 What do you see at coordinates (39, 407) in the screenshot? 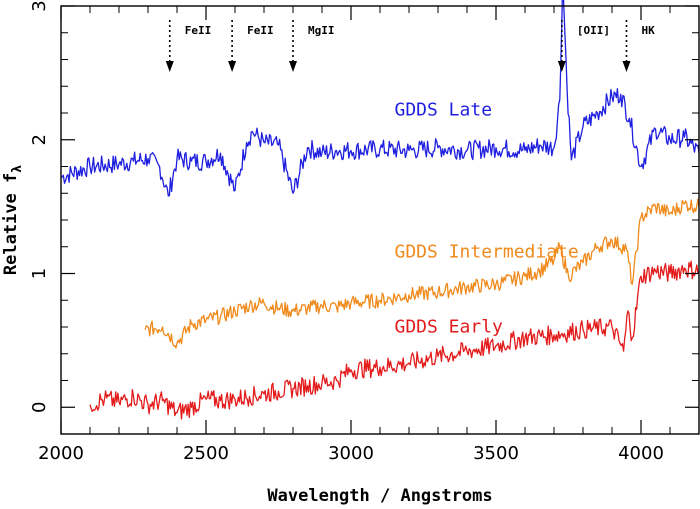
I see `y-tick-label: 0` at bounding box center [39, 407].